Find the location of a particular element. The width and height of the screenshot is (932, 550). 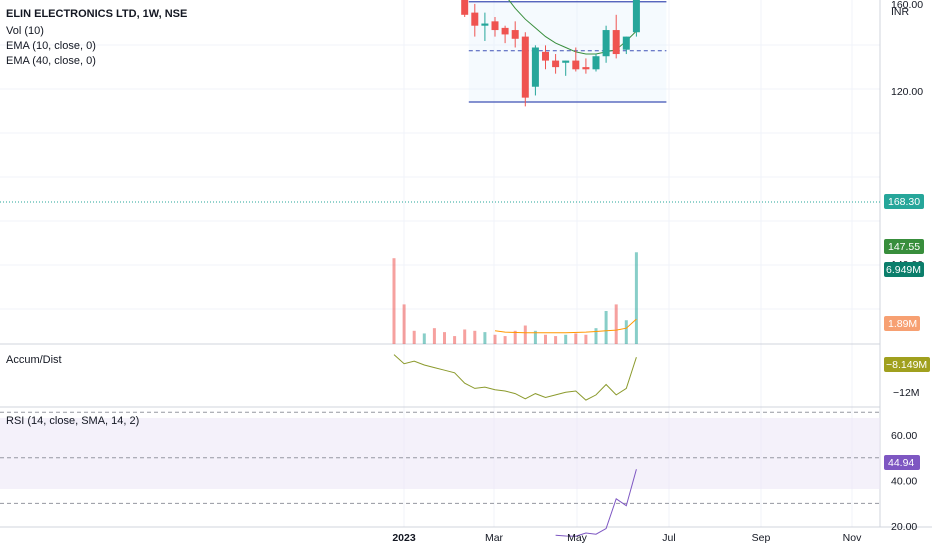

chart-title: ELIN ELECTRONICS LTD, 1W, NSE is located at coordinates (96, 14).